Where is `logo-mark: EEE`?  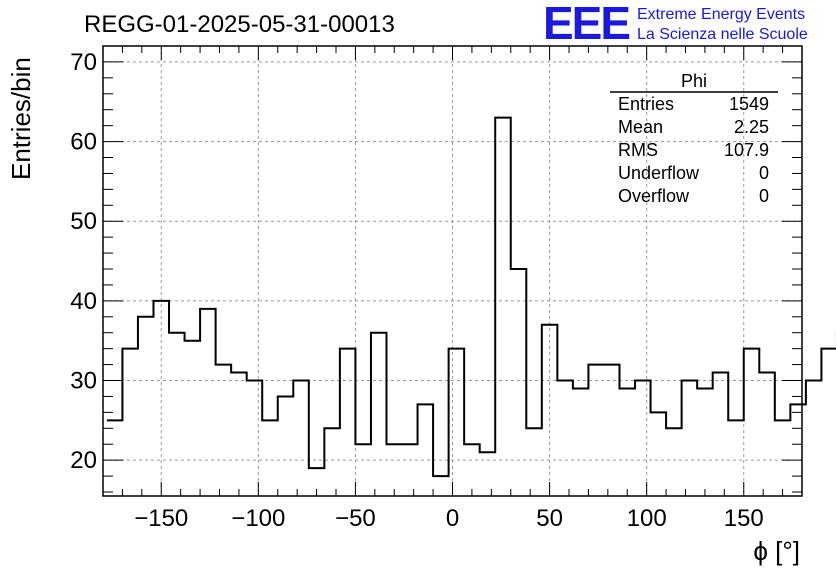 logo-mark: EEE is located at coordinates (586, 24).